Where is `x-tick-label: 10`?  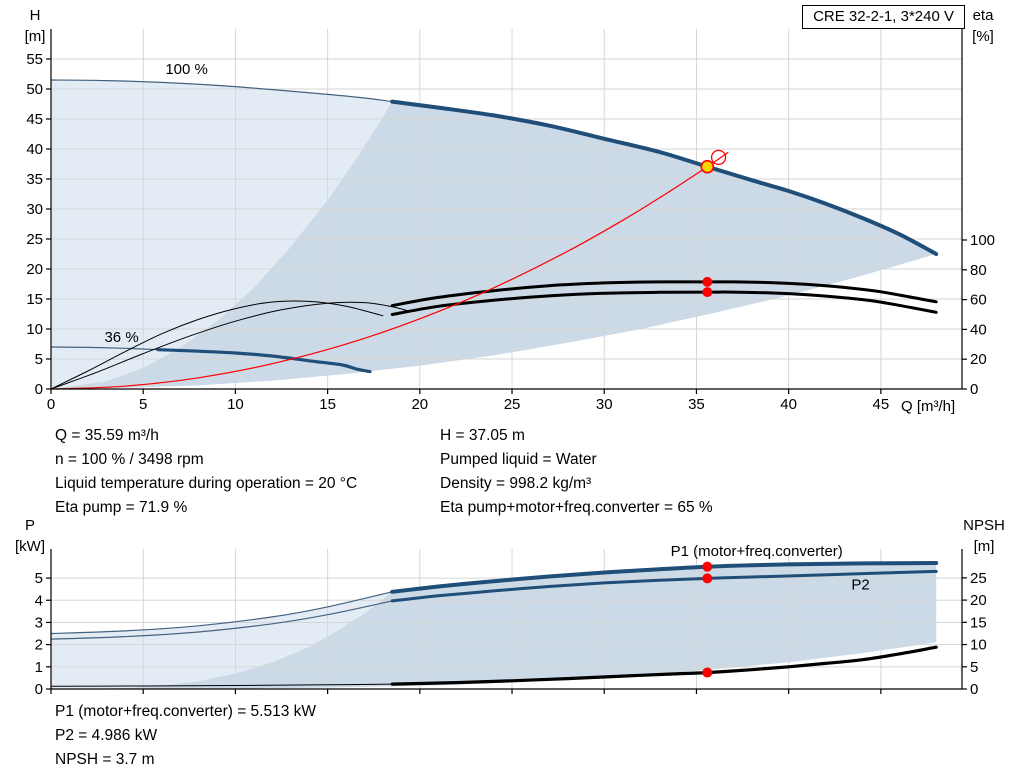
x-tick-label: 10 is located at coordinates (235, 404).